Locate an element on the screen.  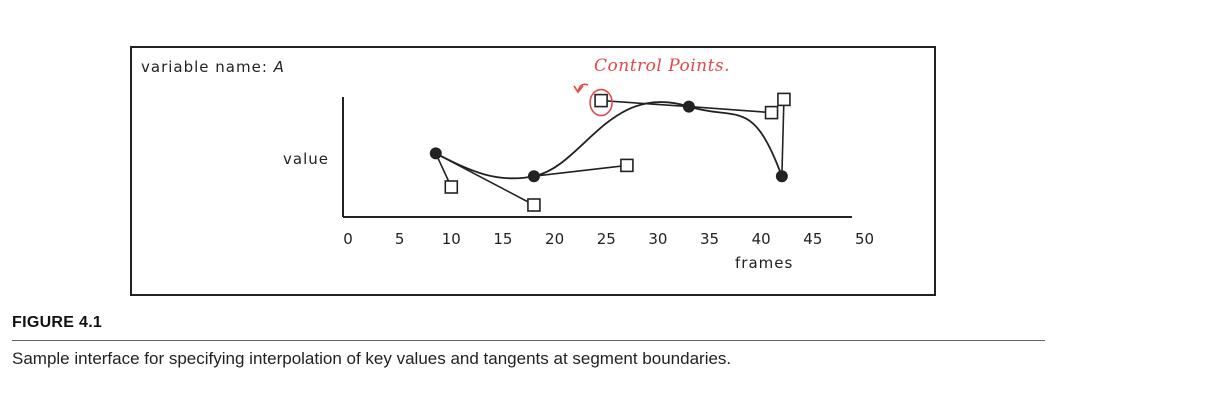
x-tick-label: 35 is located at coordinates (709, 239).